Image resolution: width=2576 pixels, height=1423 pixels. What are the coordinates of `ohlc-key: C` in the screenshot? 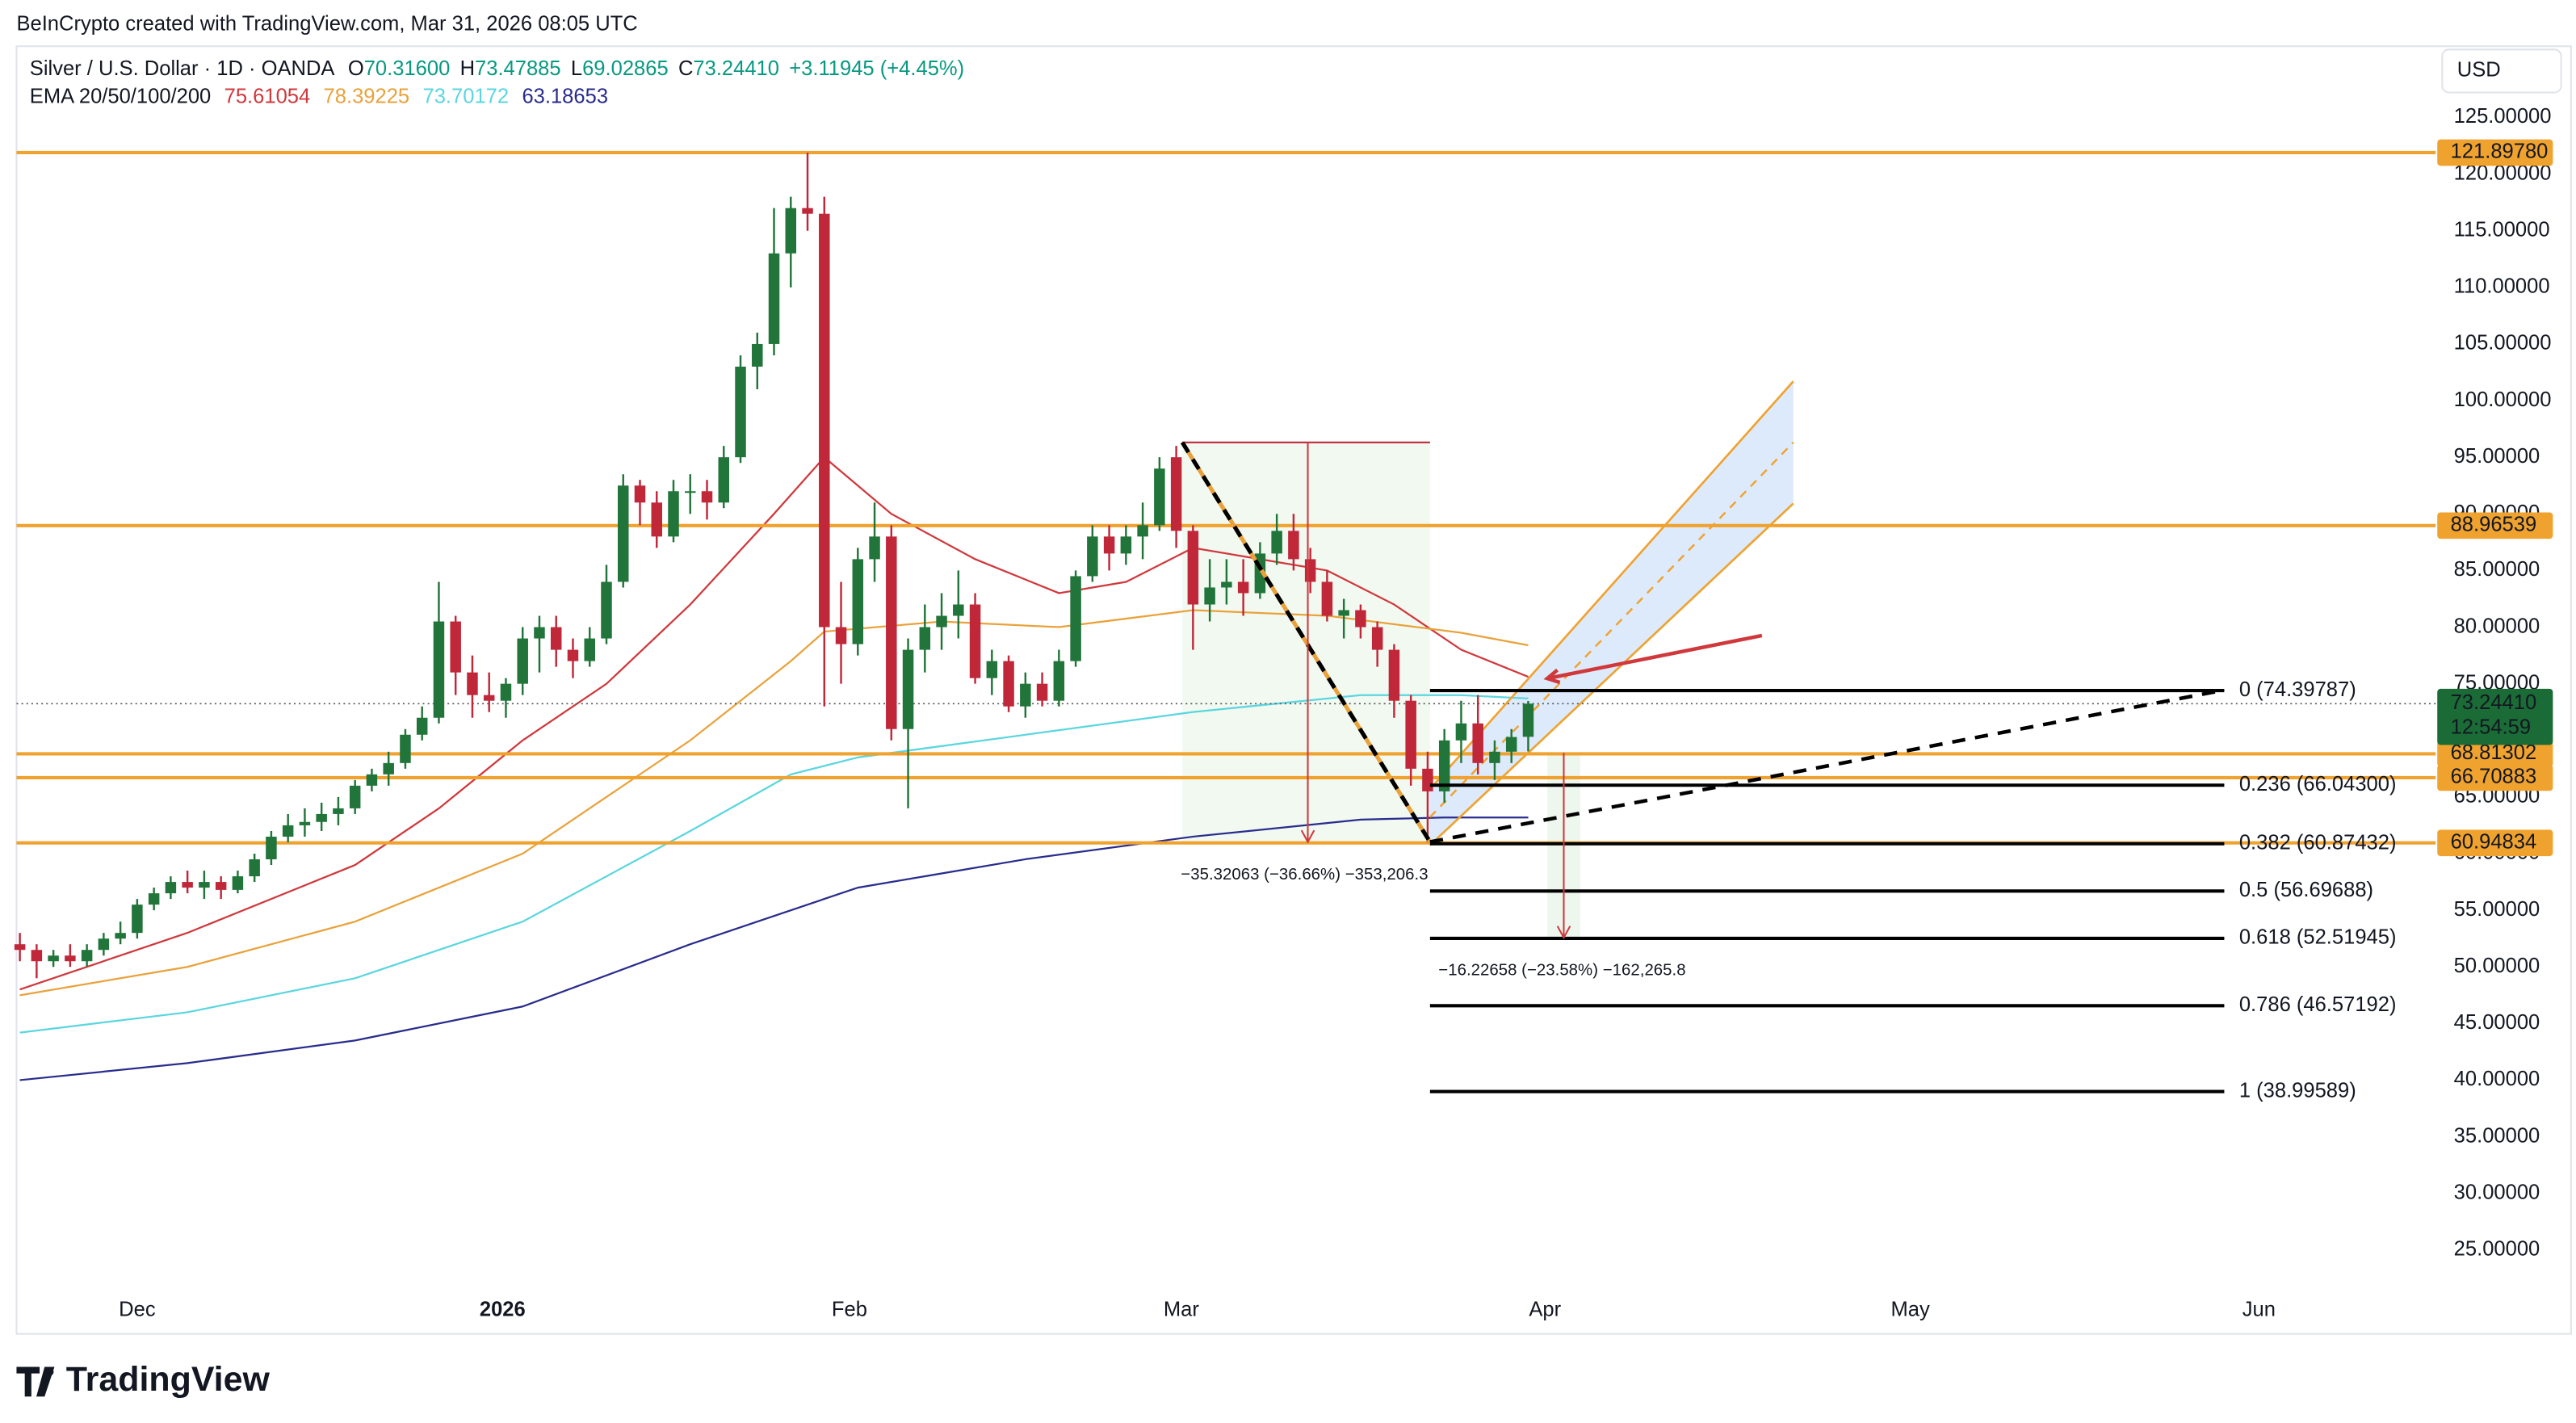 It's located at (685, 68).